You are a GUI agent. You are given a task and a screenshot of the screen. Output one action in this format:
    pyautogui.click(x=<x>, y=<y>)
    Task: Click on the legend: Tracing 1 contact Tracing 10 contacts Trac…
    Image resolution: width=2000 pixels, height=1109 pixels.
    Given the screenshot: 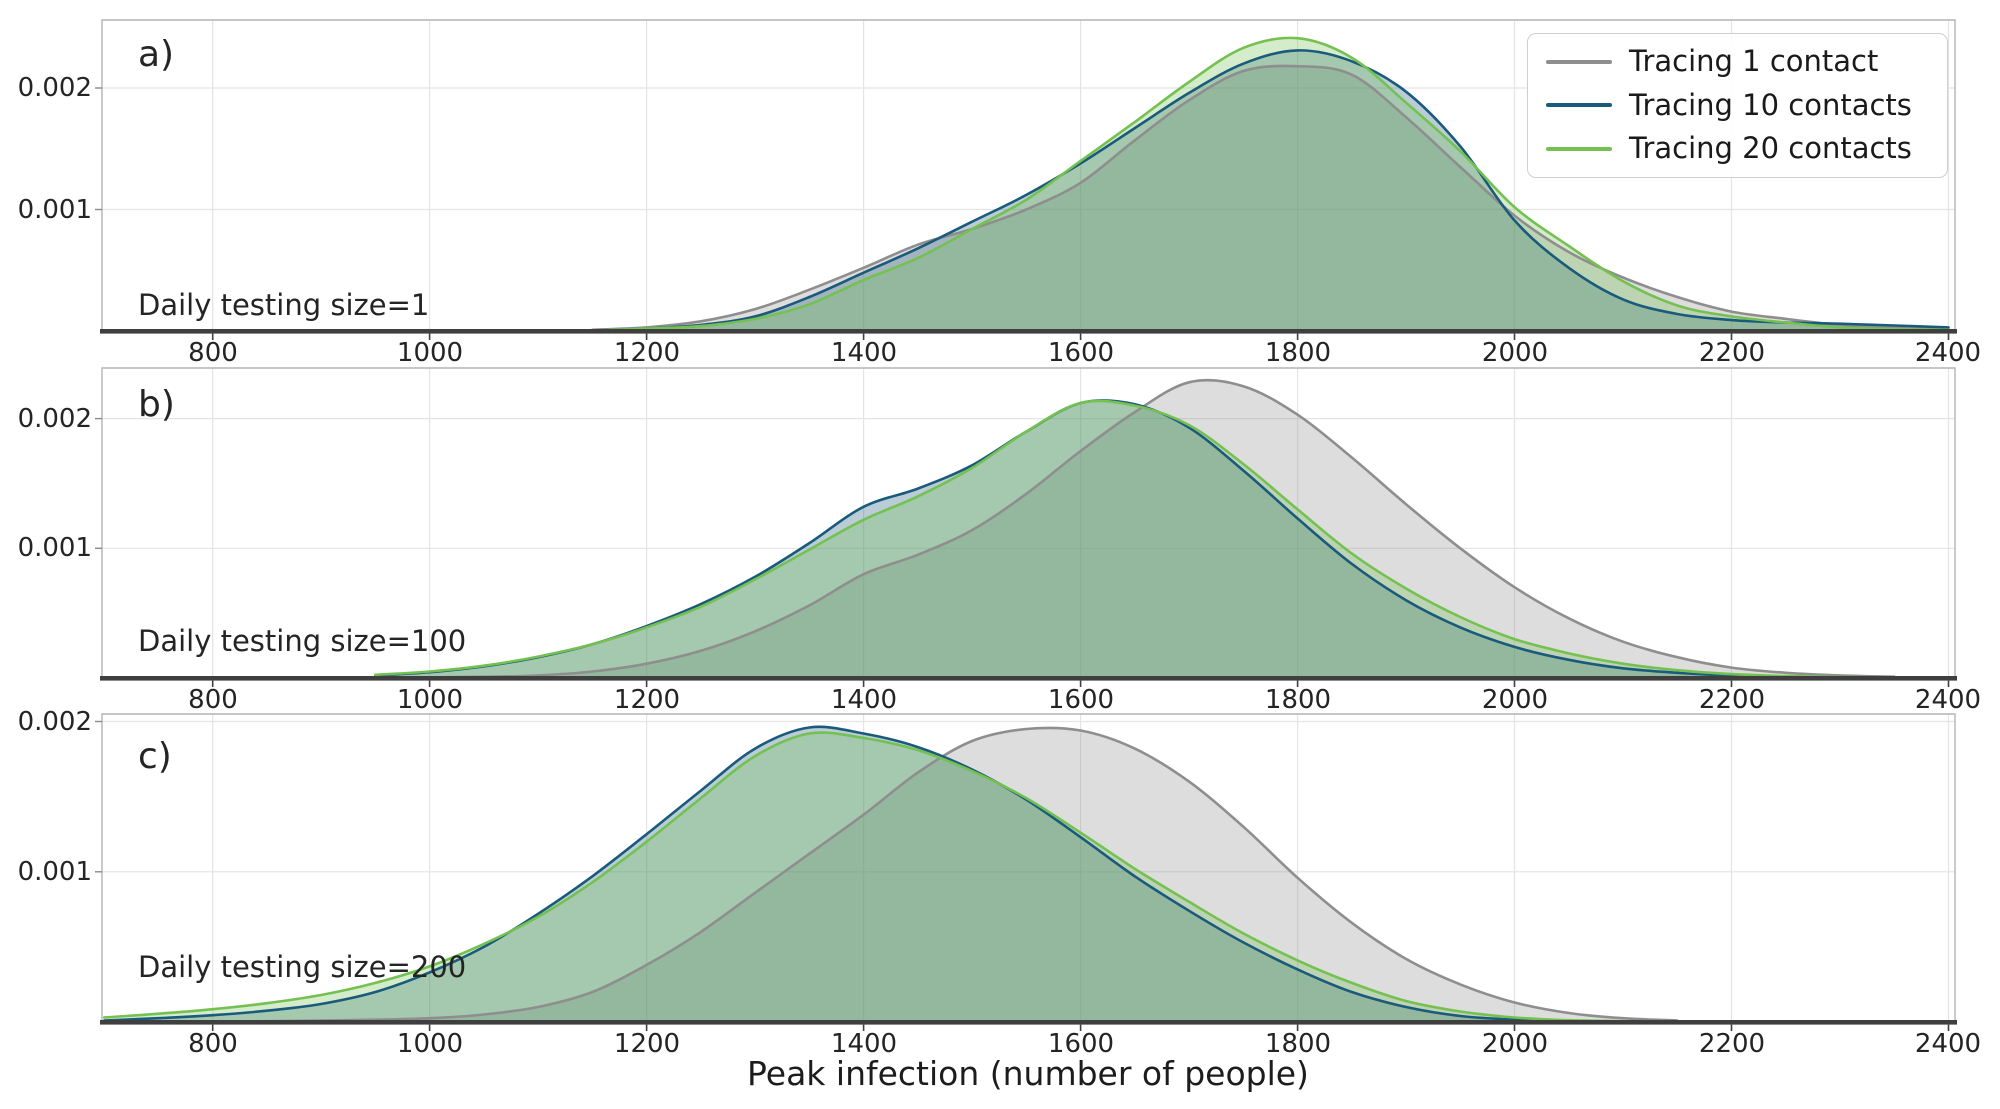 What is the action you would take?
    pyautogui.click(x=1737, y=105)
    